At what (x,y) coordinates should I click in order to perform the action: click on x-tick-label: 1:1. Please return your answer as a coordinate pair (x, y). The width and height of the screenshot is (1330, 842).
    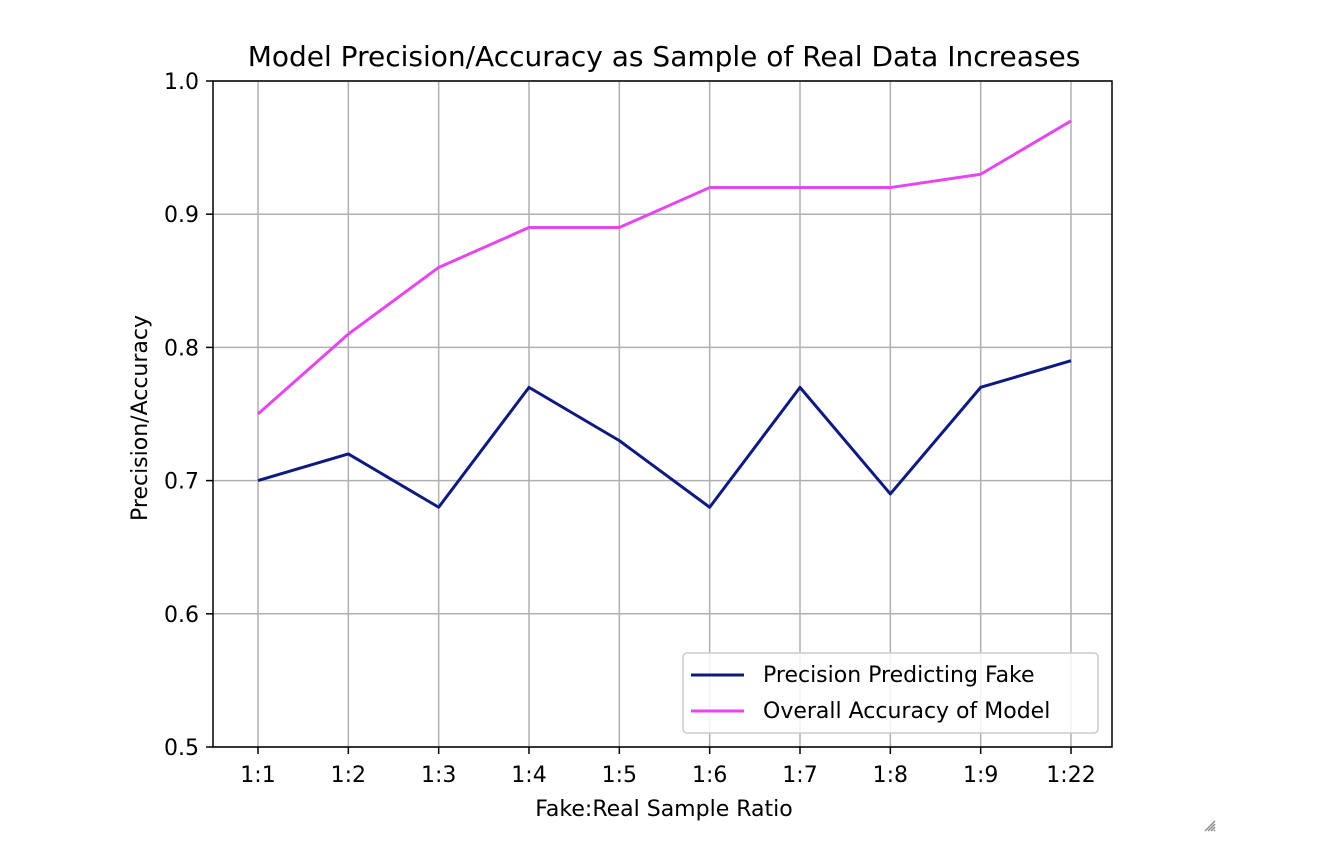
    Looking at the image, I should click on (257, 775).